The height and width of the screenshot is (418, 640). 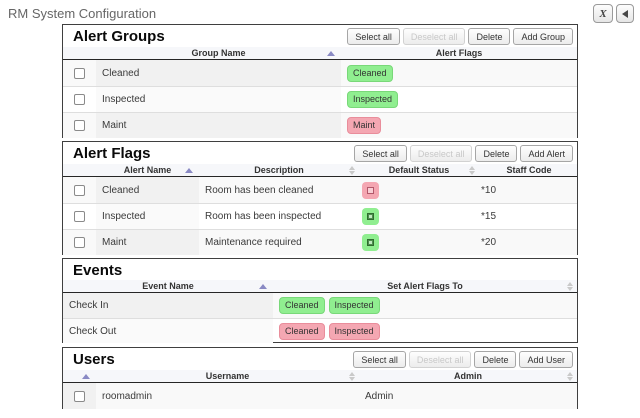 I want to click on col-header-staff-code: Staff Code, so click(x=529, y=170).